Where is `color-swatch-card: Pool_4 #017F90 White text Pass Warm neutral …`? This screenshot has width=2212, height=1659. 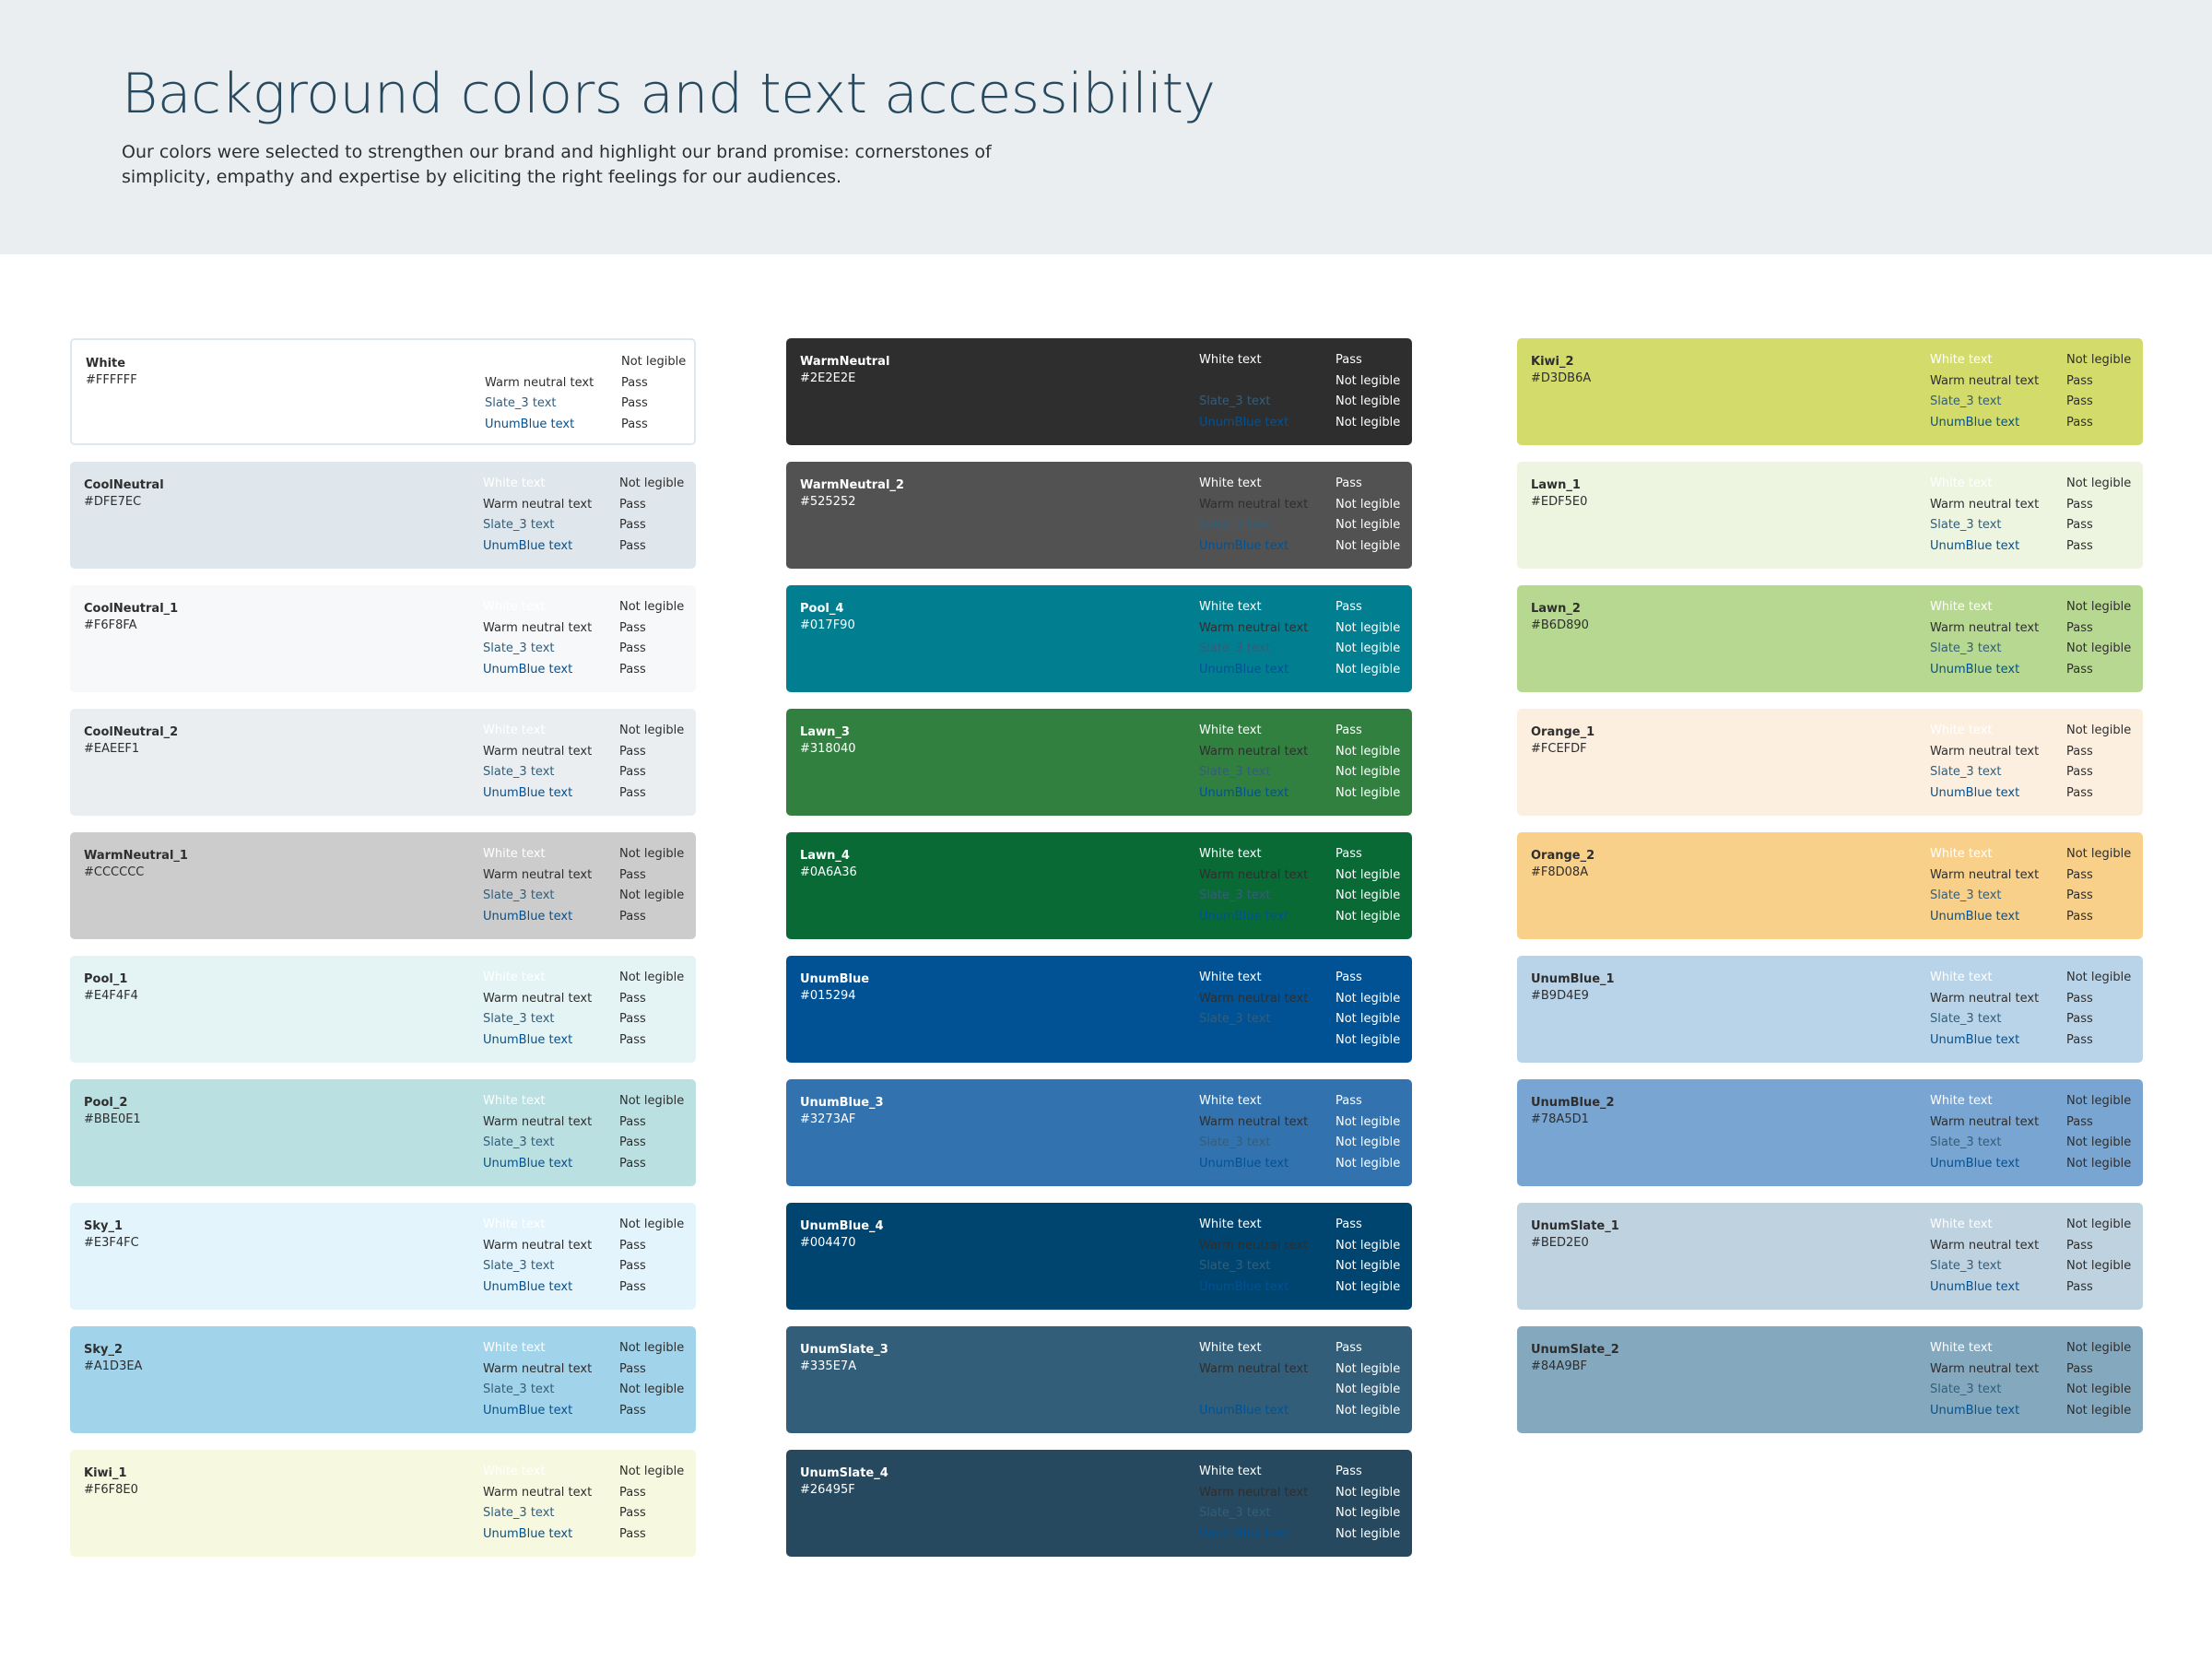
color-swatch-card: Pool_4 #017F90 White text Pass Warm neutral … is located at coordinates (1099, 638).